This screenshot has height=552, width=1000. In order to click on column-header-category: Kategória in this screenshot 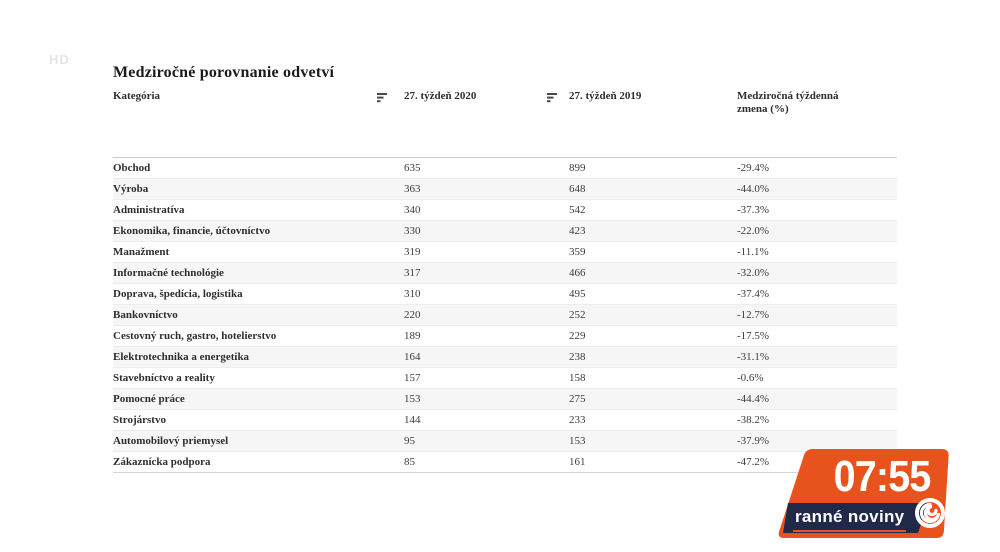, I will do `click(137, 96)`.